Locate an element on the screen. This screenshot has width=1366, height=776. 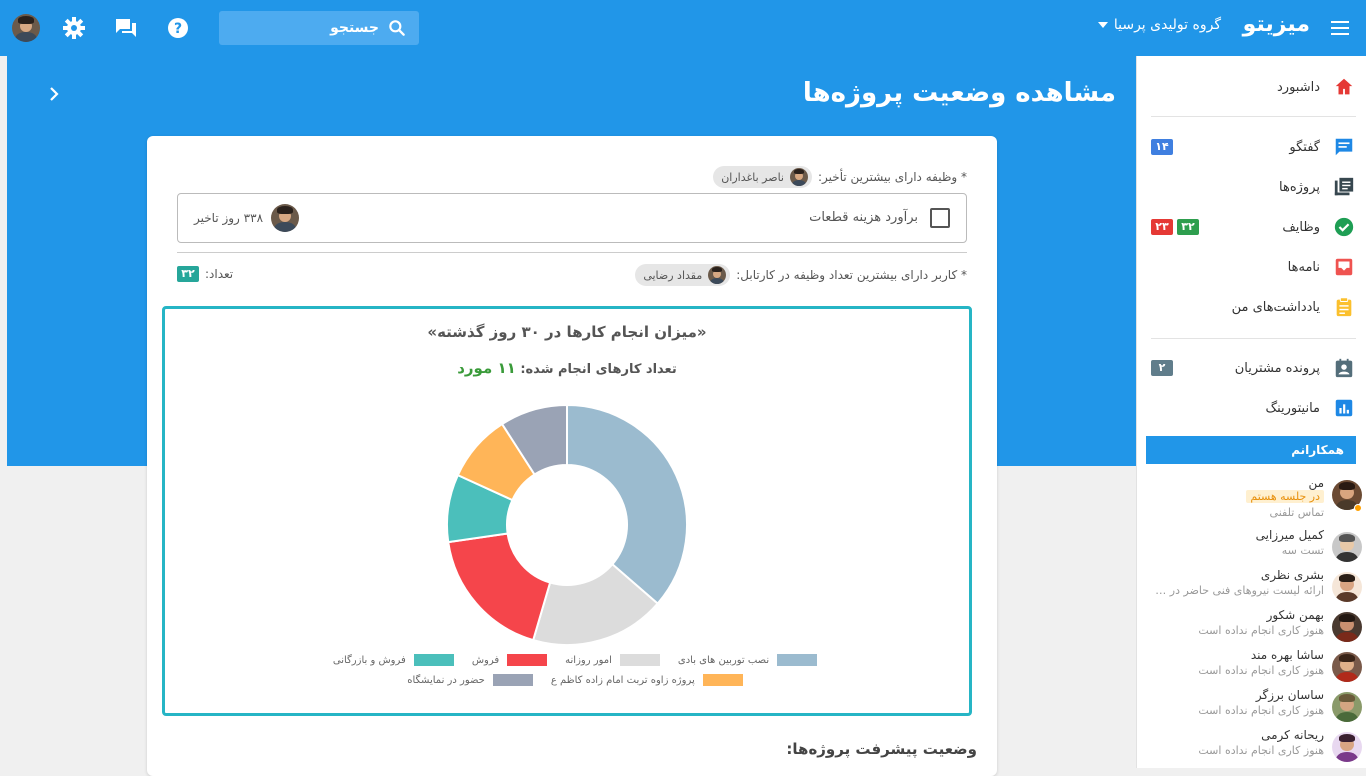
colleague-item: ساشا بهره مند هنوز کاری انجام نداده است is located at coordinates (1255, 668).